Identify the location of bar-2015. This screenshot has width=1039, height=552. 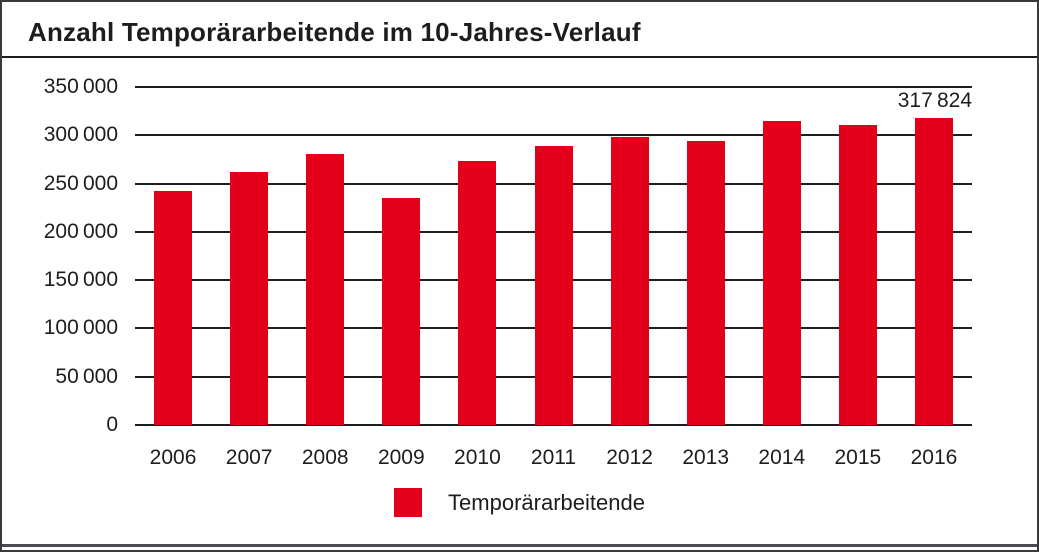
(857, 274).